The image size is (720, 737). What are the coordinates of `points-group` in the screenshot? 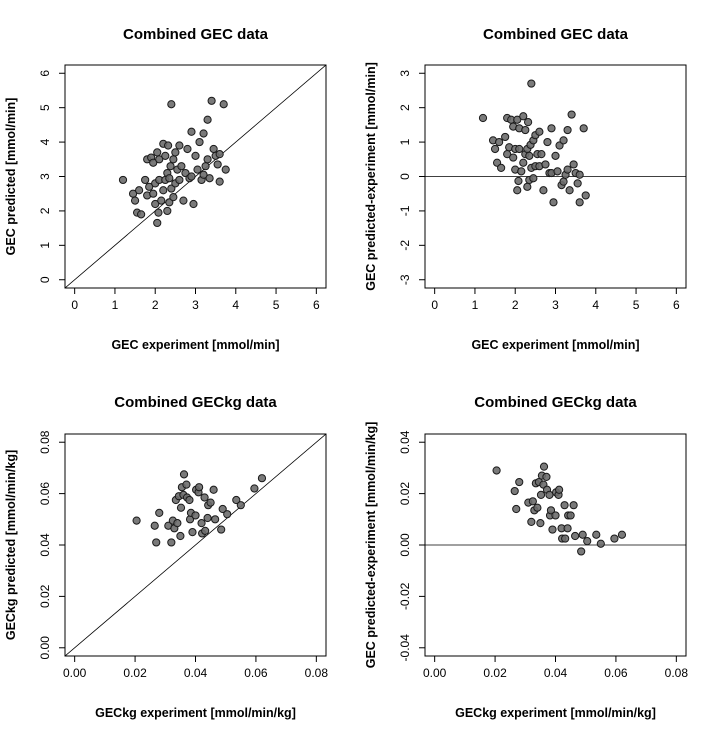 It's located at (559, 509).